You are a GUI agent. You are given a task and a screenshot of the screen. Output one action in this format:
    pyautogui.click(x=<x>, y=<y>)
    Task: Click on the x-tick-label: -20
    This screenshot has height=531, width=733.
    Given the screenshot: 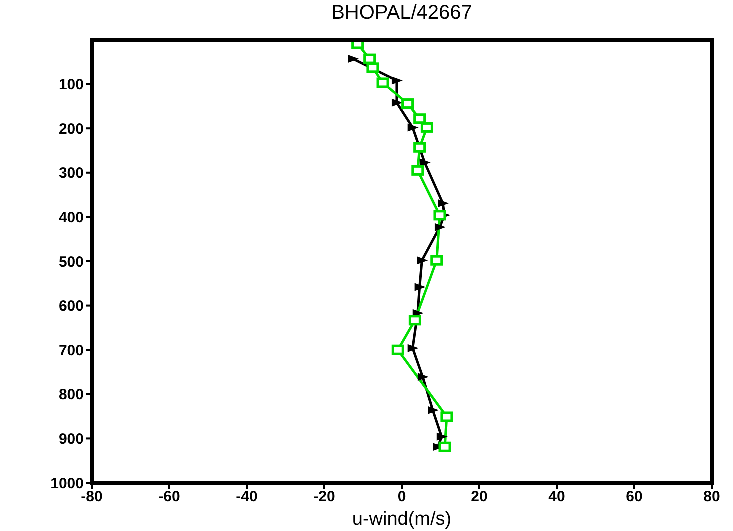 What is the action you would take?
    pyautogui.click(x=325, y=497)
    